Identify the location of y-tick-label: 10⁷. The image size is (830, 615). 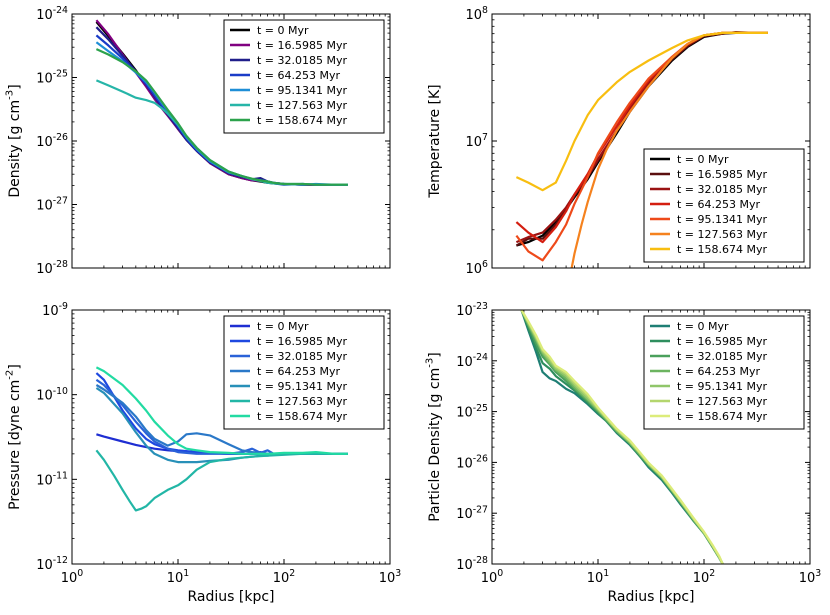
(477, 141).